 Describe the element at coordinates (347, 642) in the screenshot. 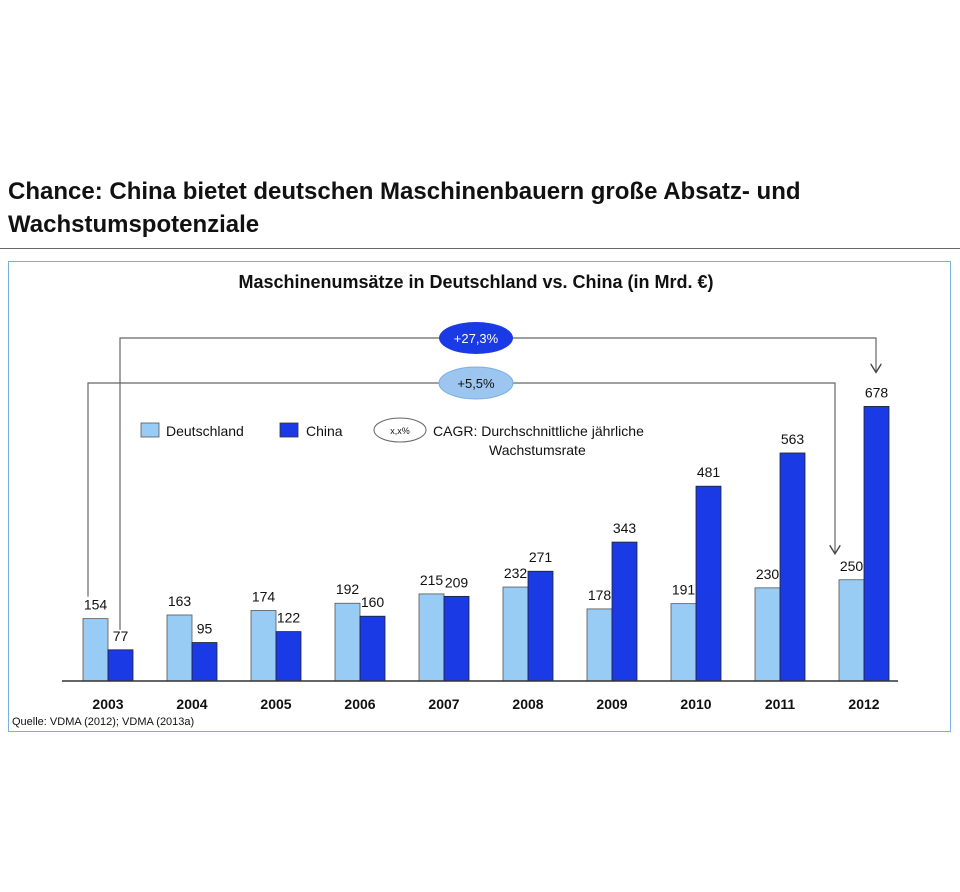

I see `bar-deutschland-2006` at that location.